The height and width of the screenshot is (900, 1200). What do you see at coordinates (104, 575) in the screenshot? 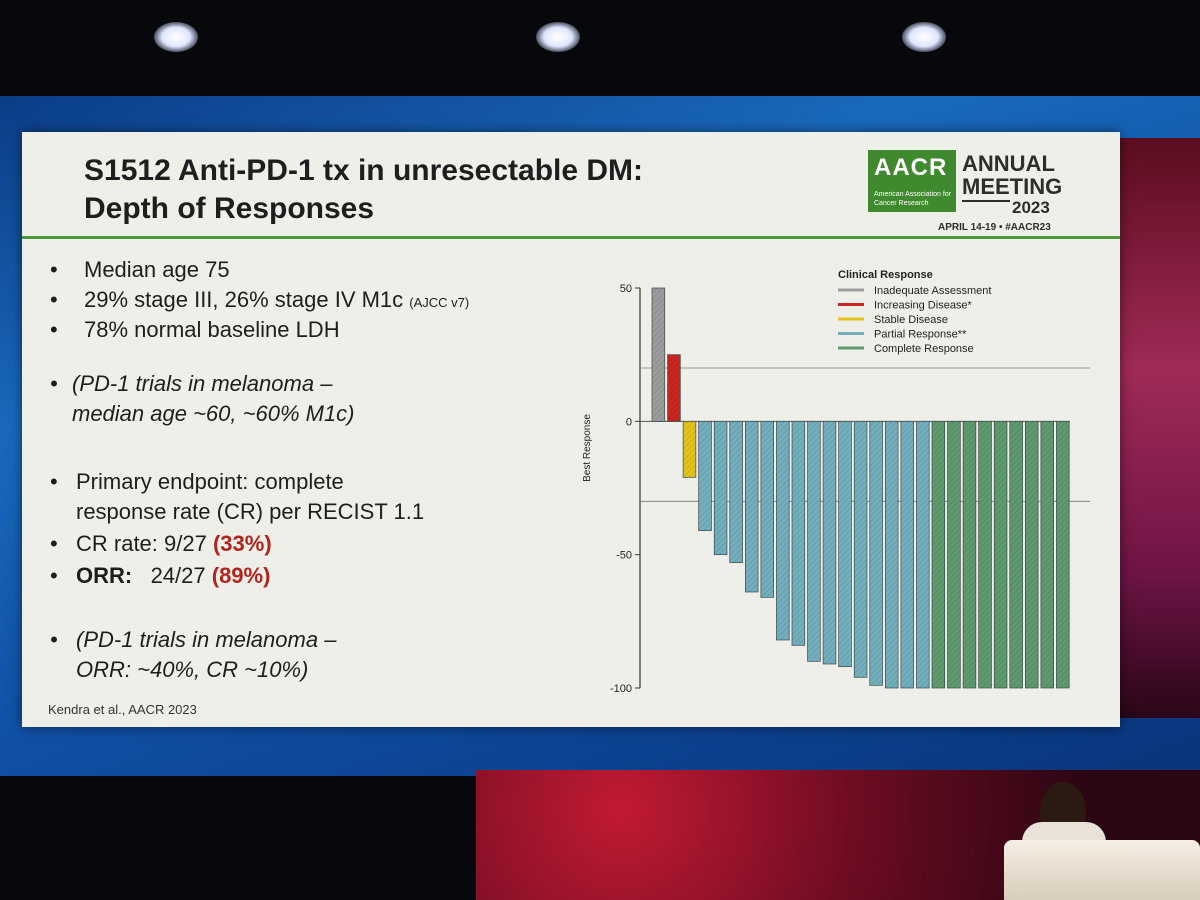
I see `orr-label: ORR:` at bounding box center [104, 575].